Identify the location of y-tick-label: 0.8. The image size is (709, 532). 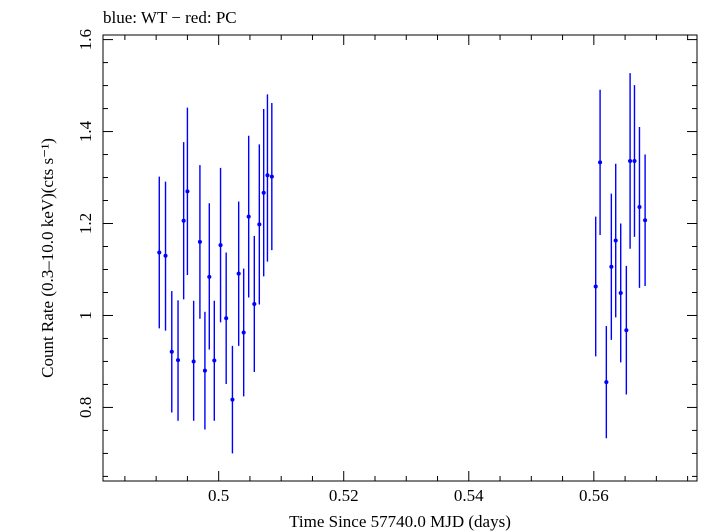
(85, 407).